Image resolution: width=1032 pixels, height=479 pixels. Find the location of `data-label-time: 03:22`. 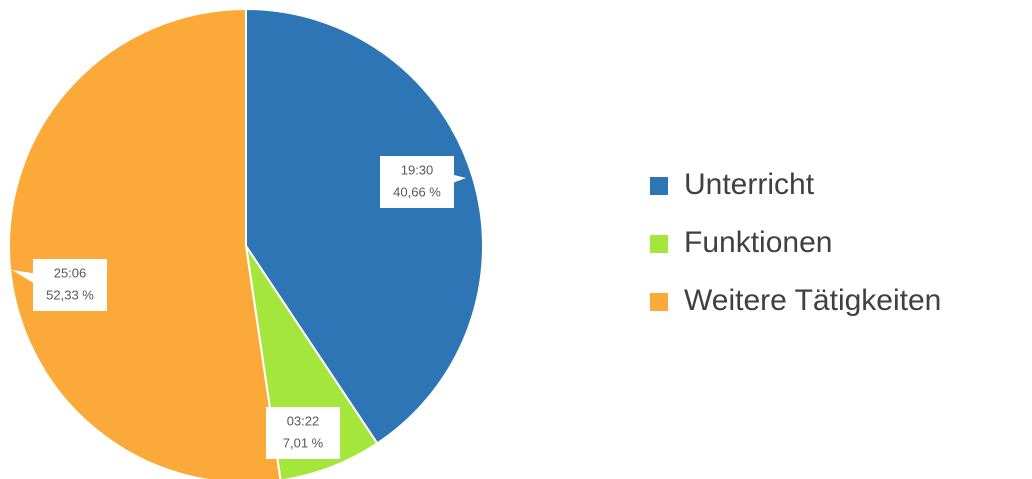

data-label-time: 03:22 is located at coordinates (303, 420).